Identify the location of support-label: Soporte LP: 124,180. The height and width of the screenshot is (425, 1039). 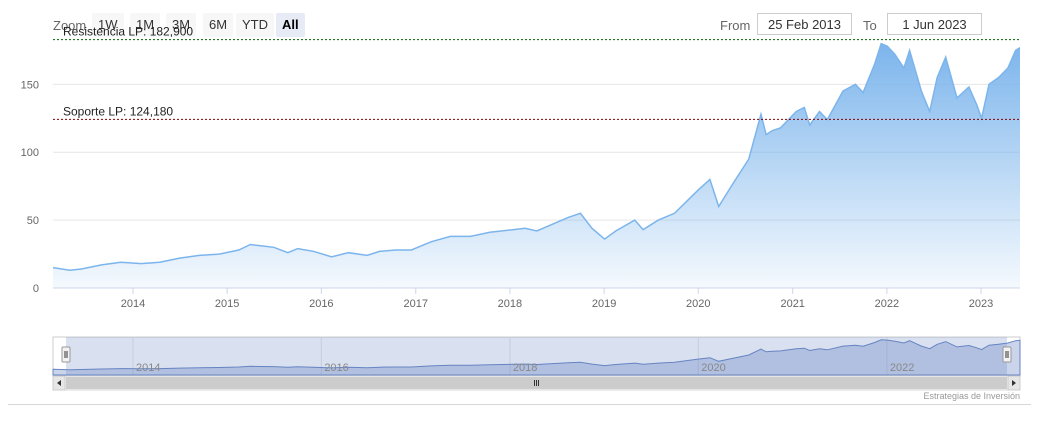
(118, 111).